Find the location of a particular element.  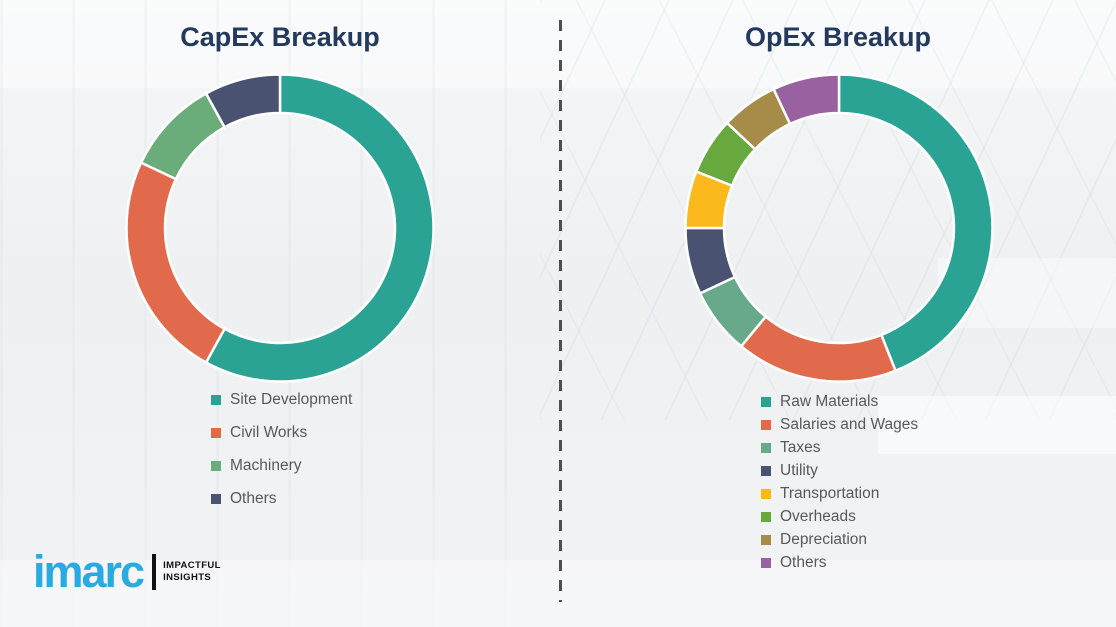

imarc-logo: imarc IMPACTFUL INSIGHTS is located at coordinates (127, 571).